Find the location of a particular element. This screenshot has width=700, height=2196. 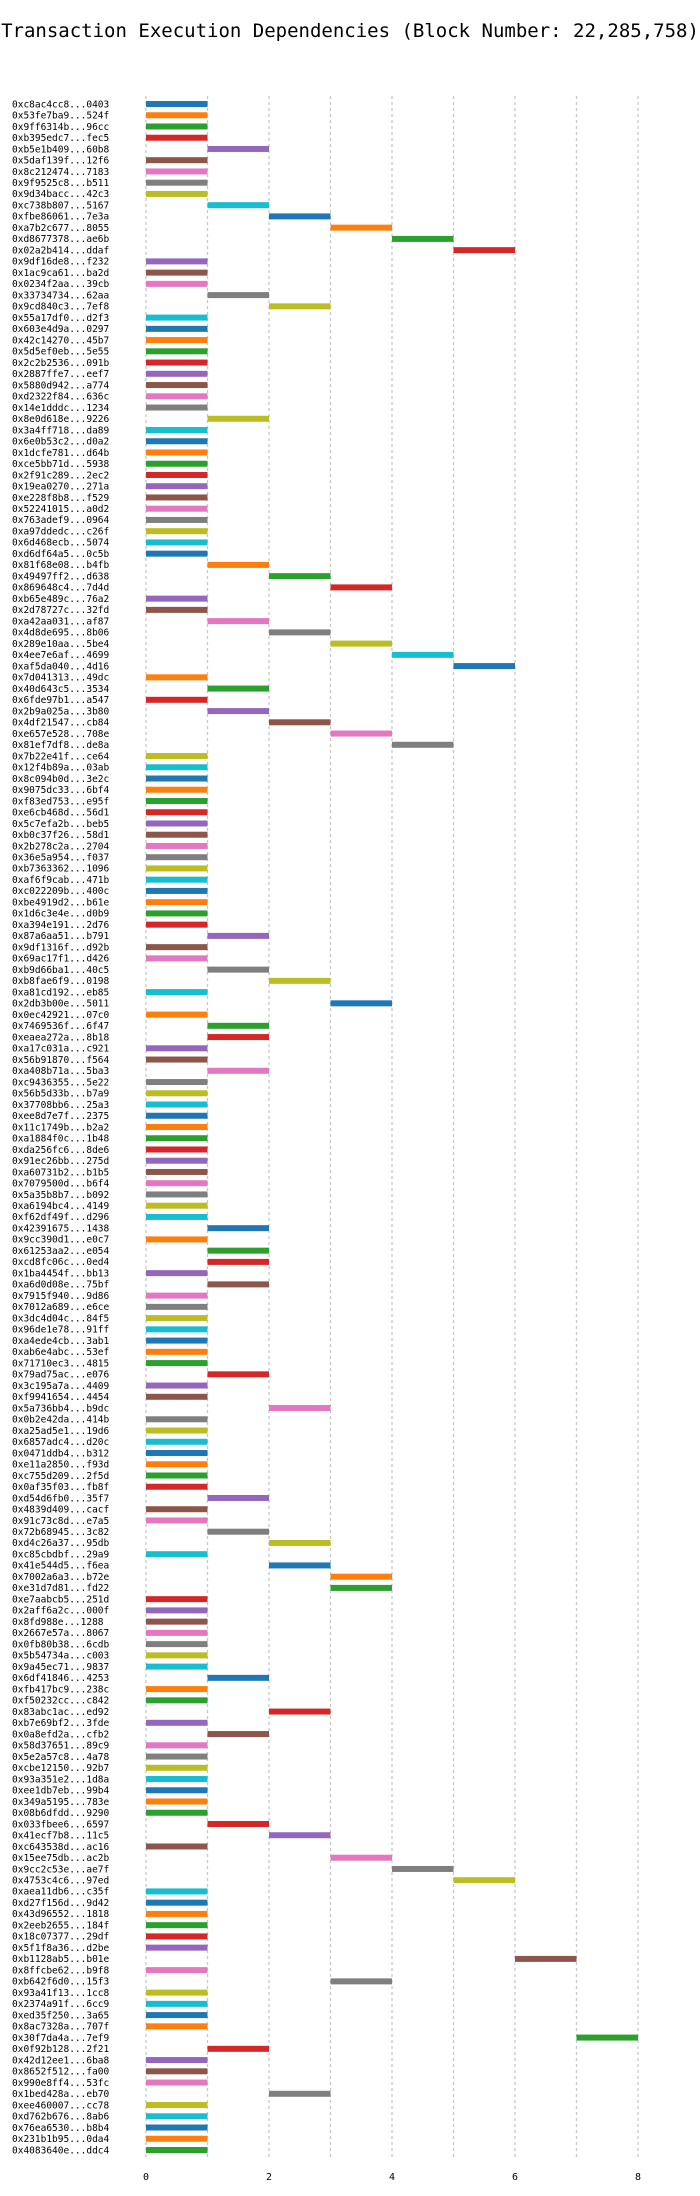

transaction-label: 0x76ea6530...b8b4 is located at coordinates (61, 2128).